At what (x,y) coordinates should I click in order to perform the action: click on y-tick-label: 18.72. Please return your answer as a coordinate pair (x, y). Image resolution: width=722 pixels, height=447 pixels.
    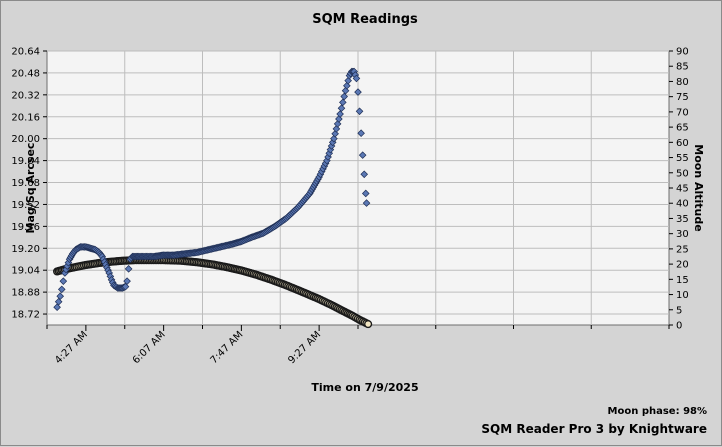
    Looking at the image, I should click on (25, 315).